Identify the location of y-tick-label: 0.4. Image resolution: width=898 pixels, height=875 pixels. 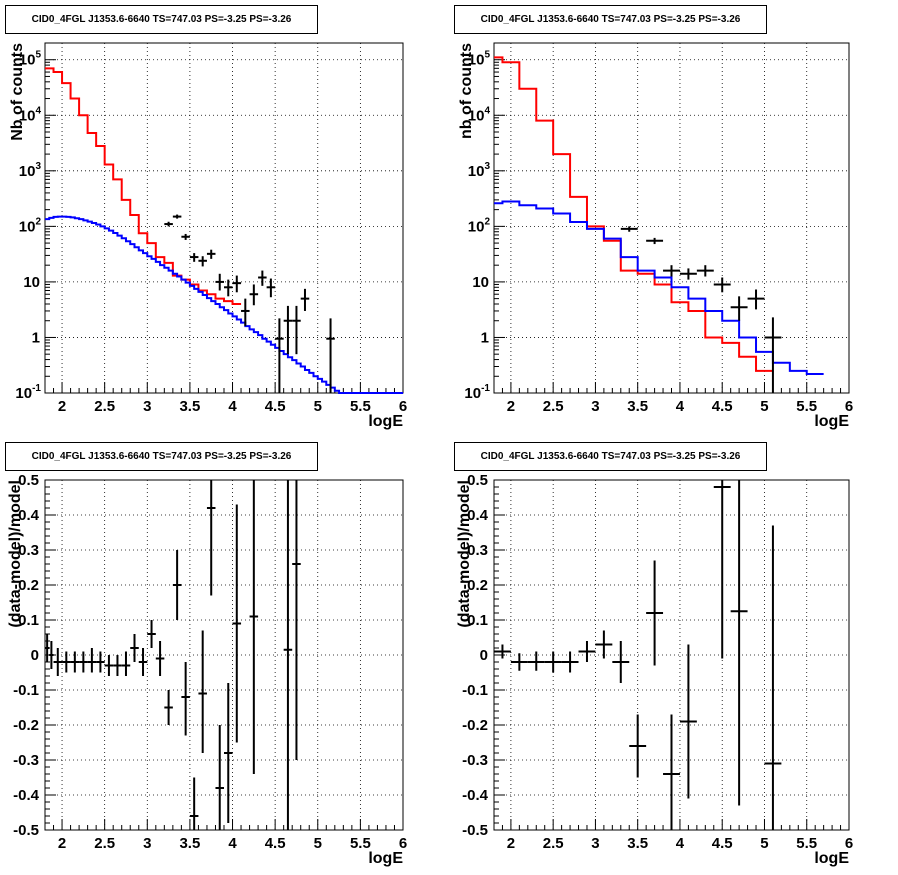
(29, 515).